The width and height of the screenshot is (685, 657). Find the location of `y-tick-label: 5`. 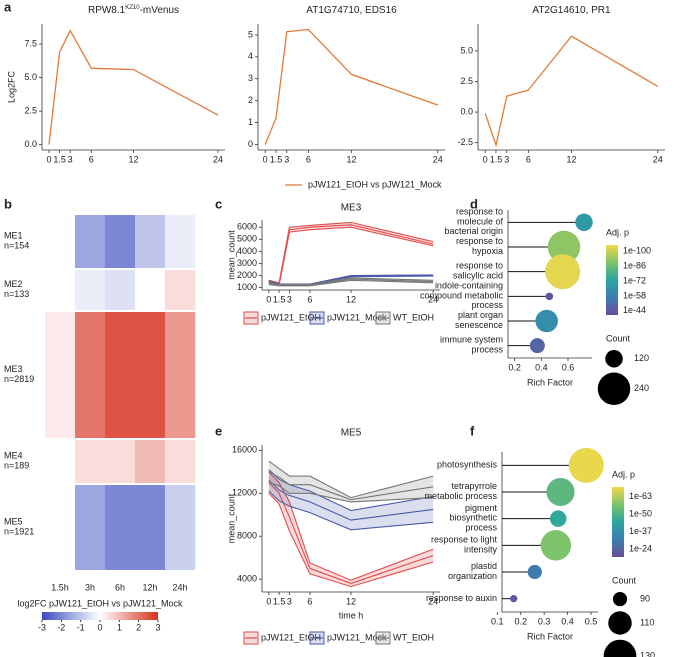

y-tick-label: 5 is located at coordinates (250, 34).